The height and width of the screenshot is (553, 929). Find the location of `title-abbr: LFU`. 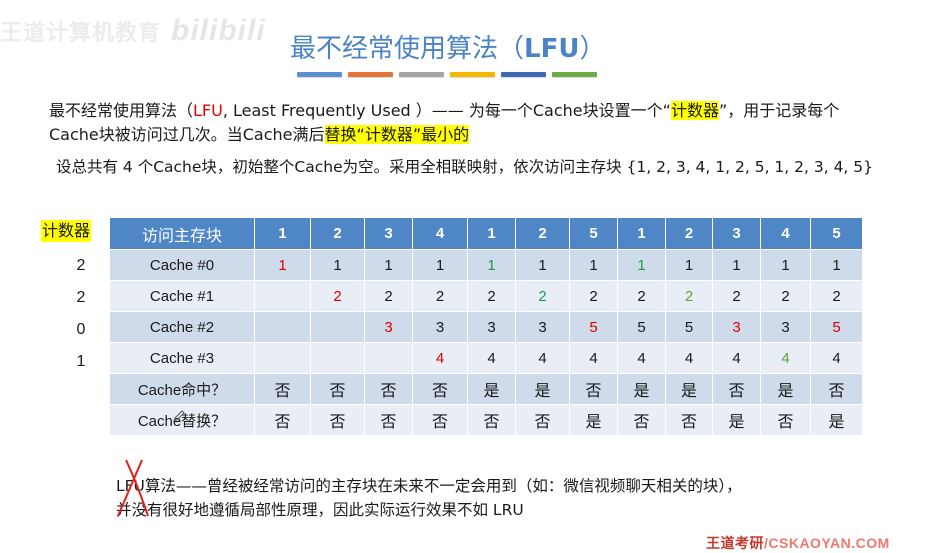

title-abbr: LFU is located at coordinates (552, 49).